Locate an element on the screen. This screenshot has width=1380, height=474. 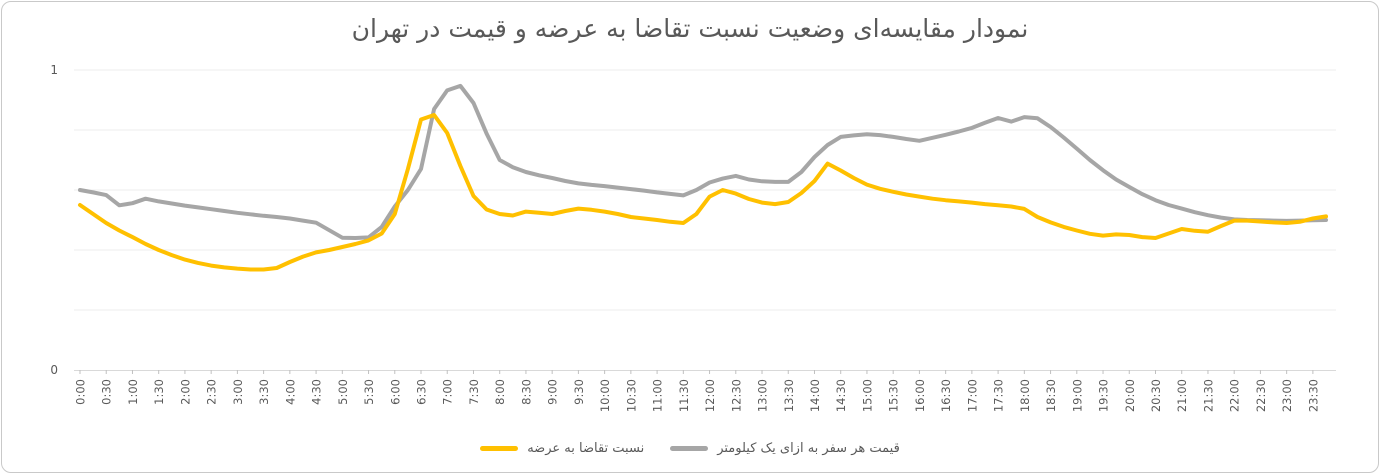
legend-label-demand-supply-ratio: نسبت تقاضا به عرضه is located at coordinates (586, 448).